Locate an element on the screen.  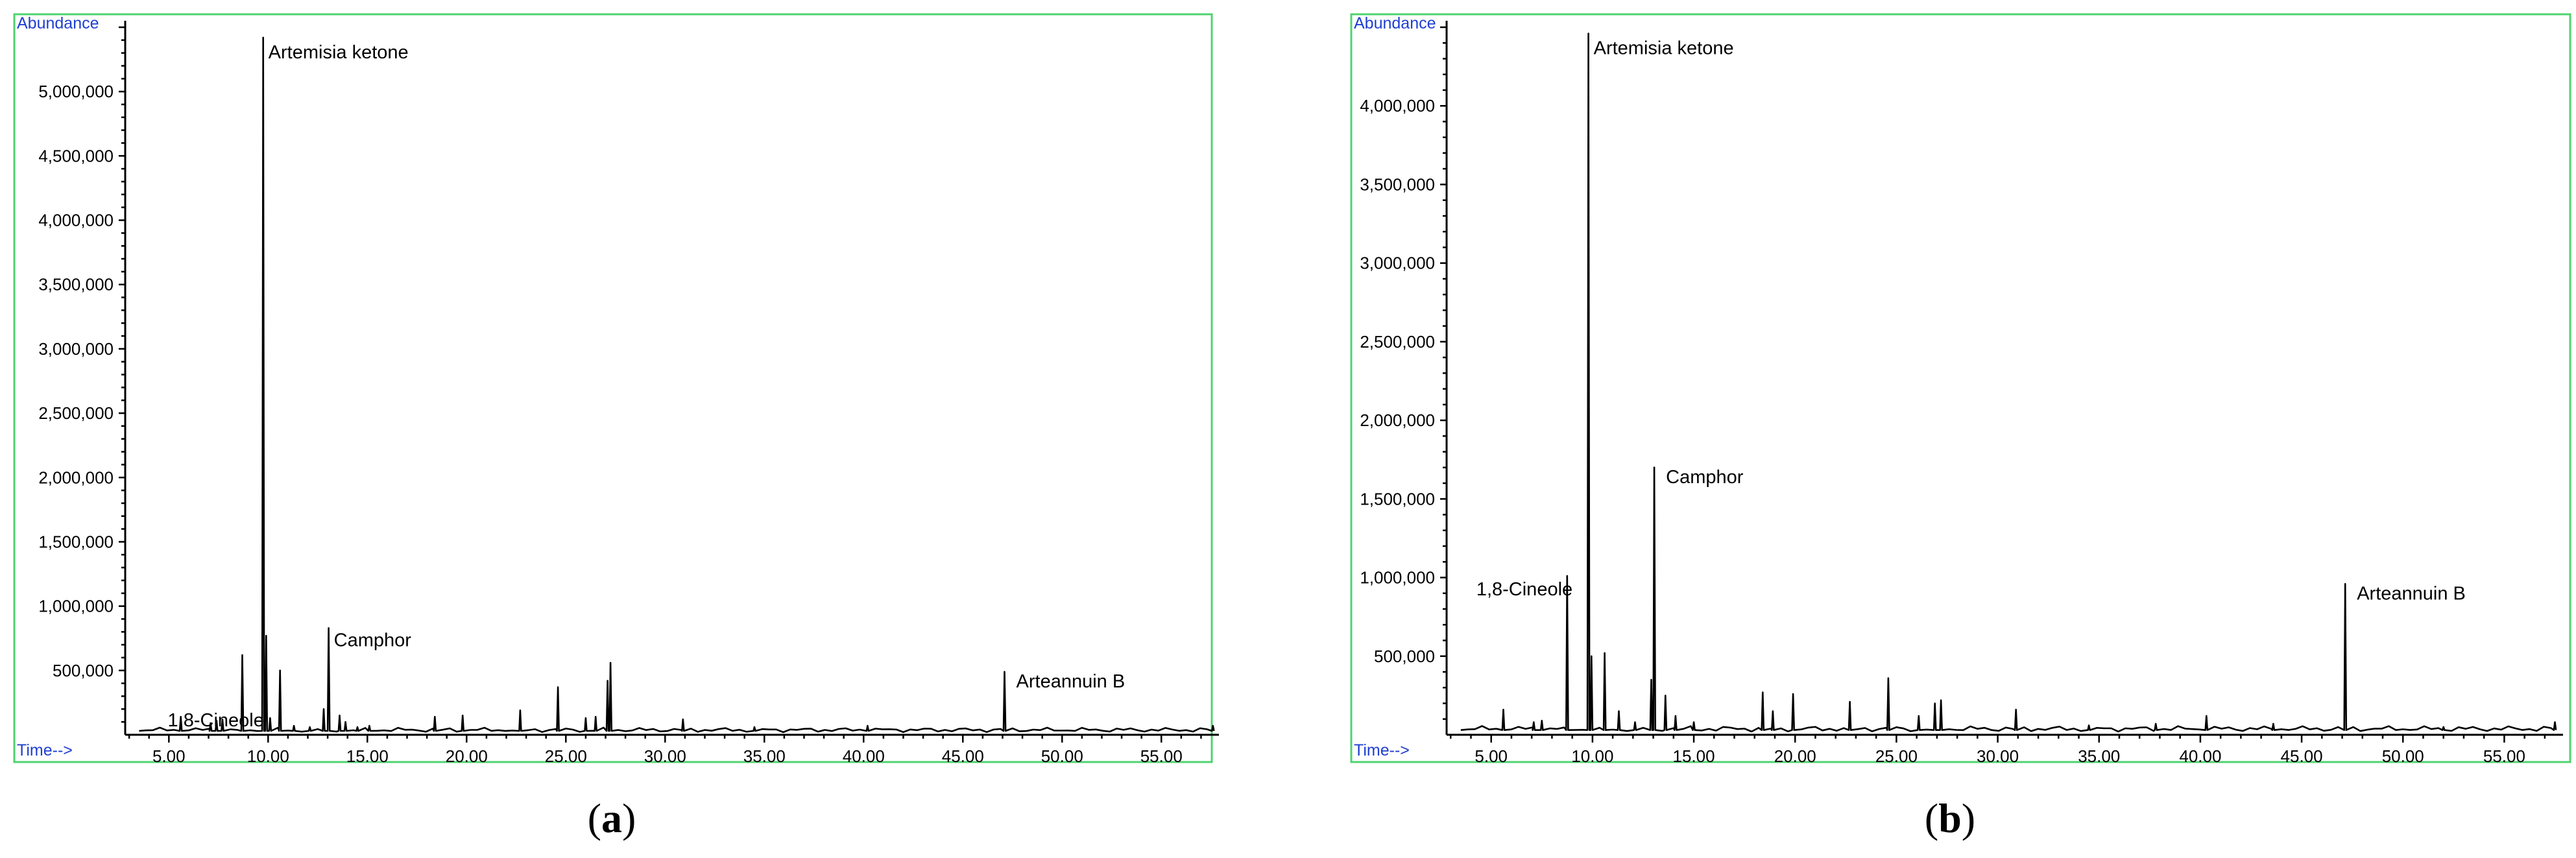
y-tick-label: 5,000,000 is located at coordinates (76, 91).